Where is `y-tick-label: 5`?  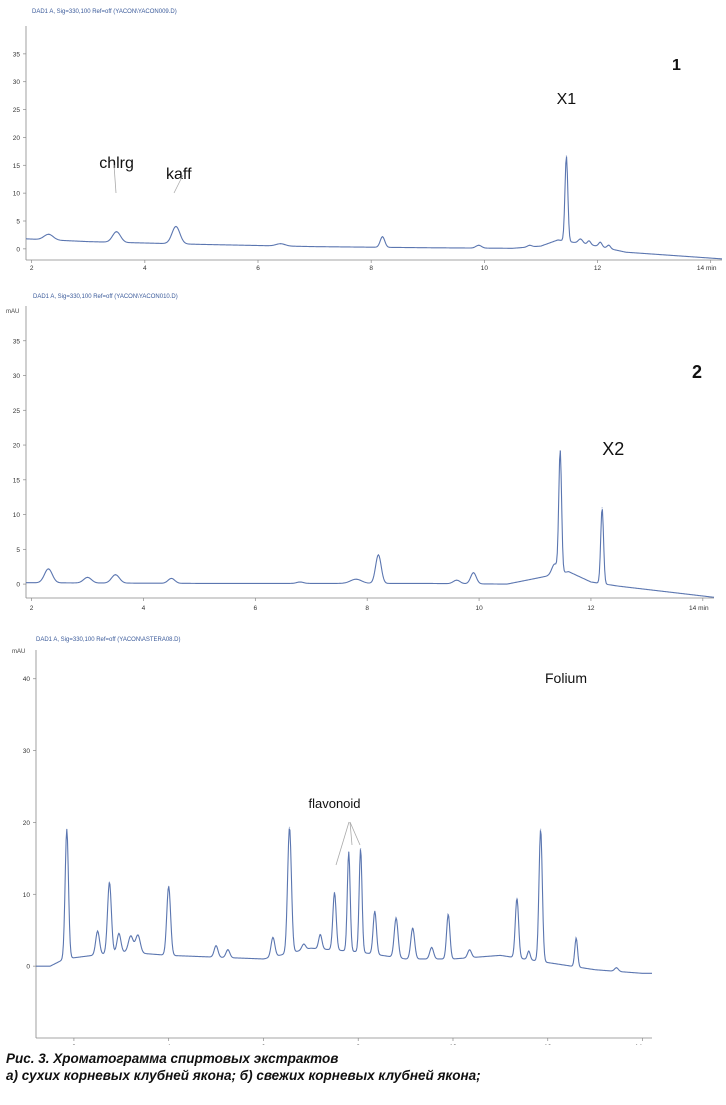
y-tick-label: 5 is located at coordinates (18, 222).